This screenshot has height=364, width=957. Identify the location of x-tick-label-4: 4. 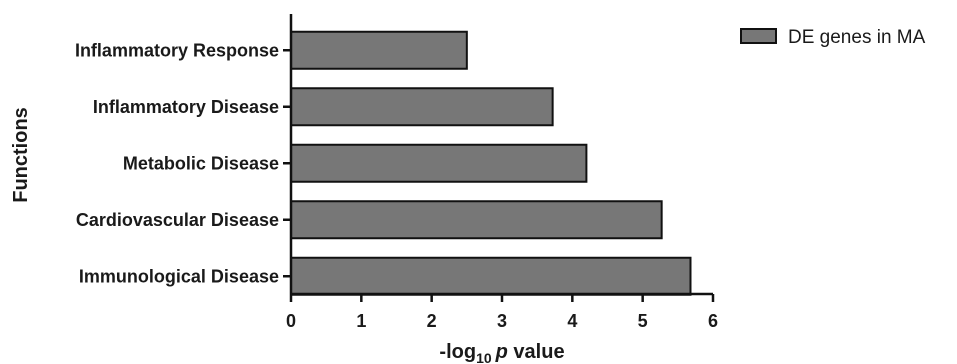
(572, 321).